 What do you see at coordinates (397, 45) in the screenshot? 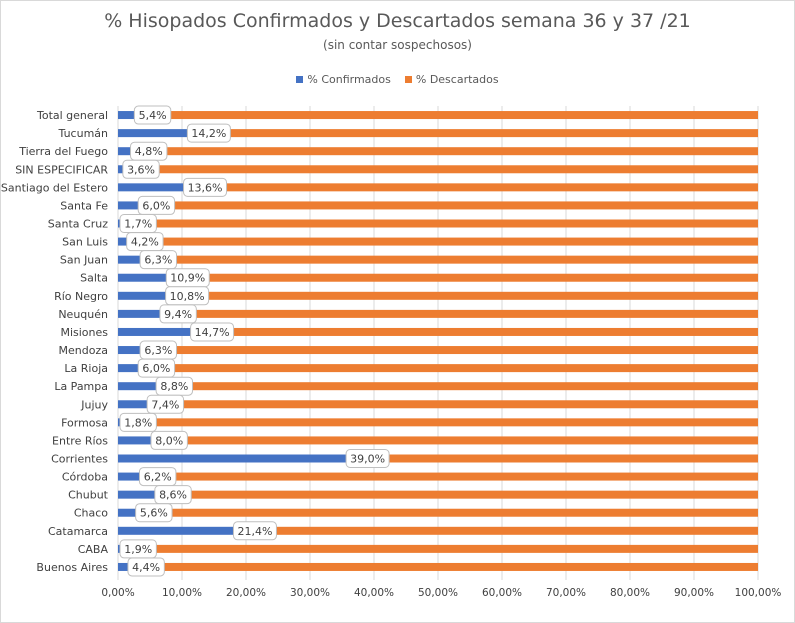
I see `chart-subtitle: (sin contar sospechosos)` at bounding box center [397, 45].